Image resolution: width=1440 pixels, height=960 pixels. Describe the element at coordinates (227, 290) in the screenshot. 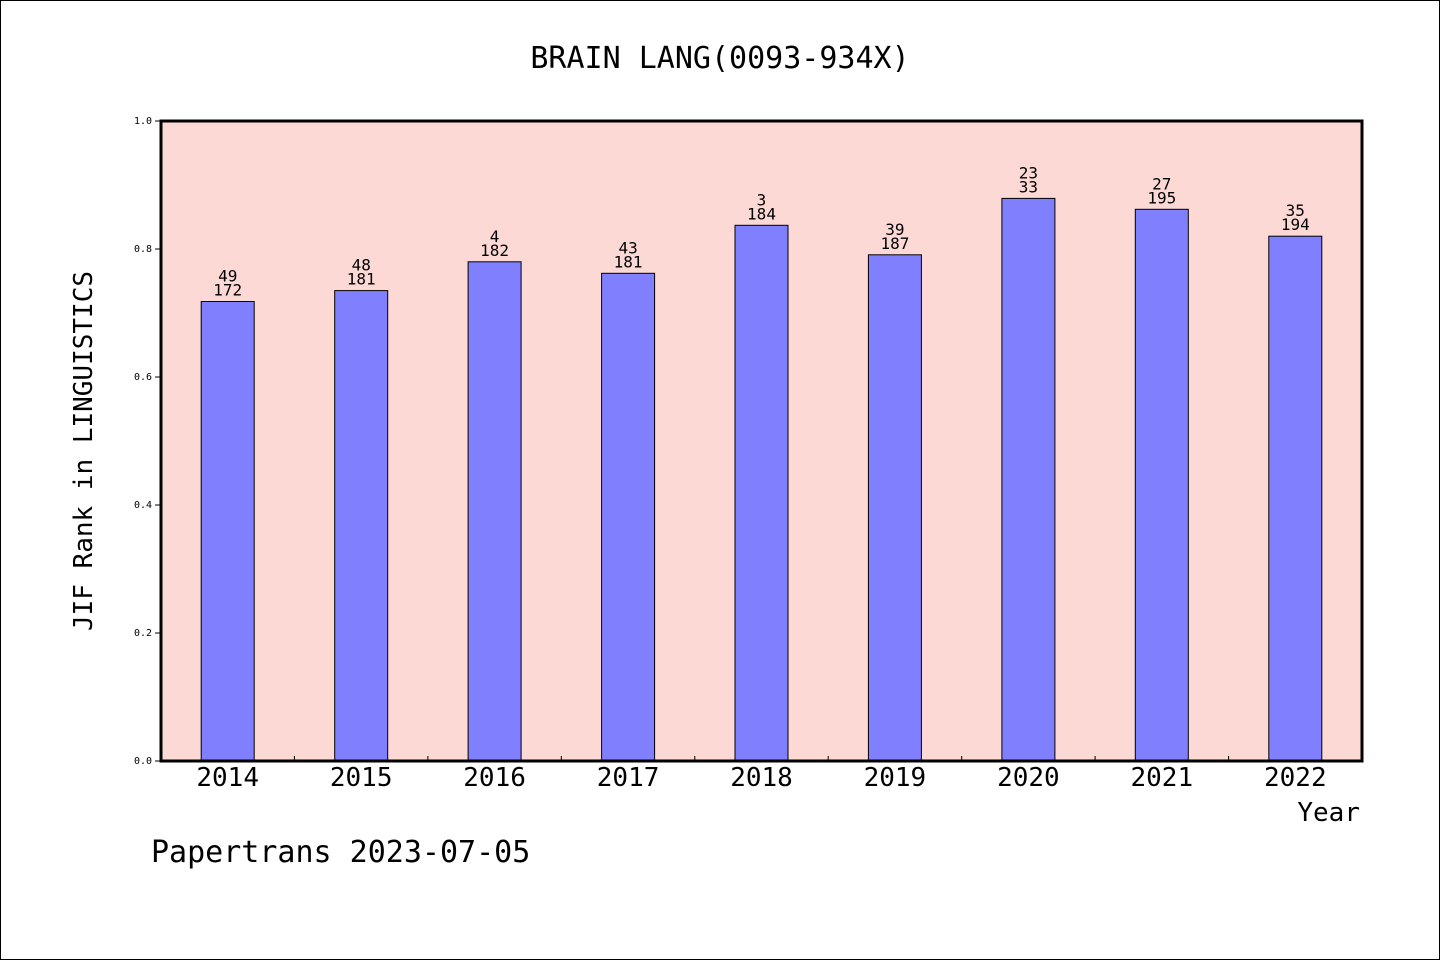

I see `bar-total-label: 172` at that location.